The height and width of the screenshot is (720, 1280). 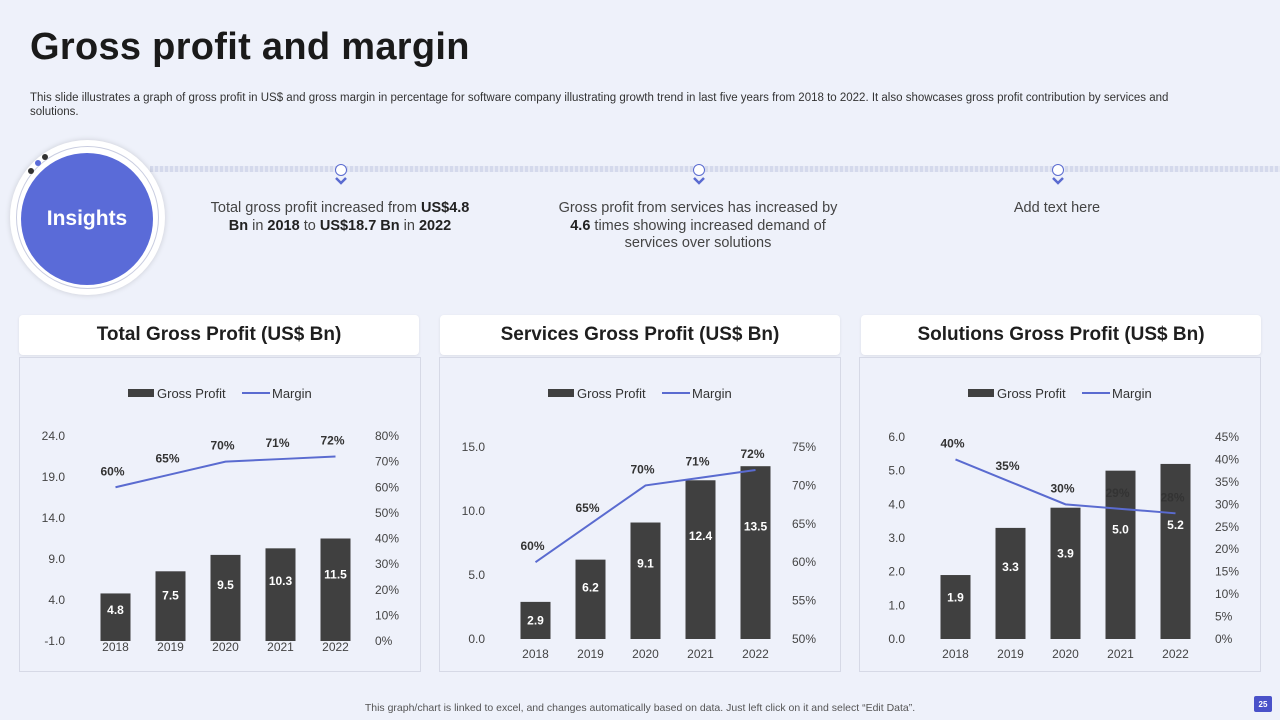 I want to click on page-title: Gross profit and margin, so click(x=250, y=47).